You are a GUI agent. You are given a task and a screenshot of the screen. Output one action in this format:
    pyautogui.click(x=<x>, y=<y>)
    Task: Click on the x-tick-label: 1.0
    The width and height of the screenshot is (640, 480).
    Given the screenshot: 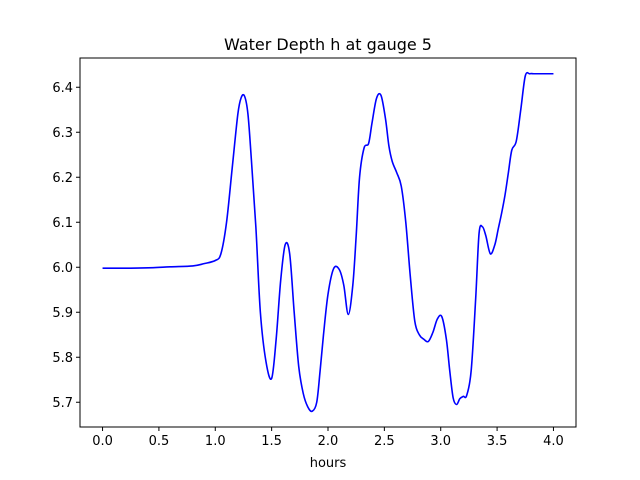 What is the action you would take?
    pyautogui.click(x=215, y=441)
    